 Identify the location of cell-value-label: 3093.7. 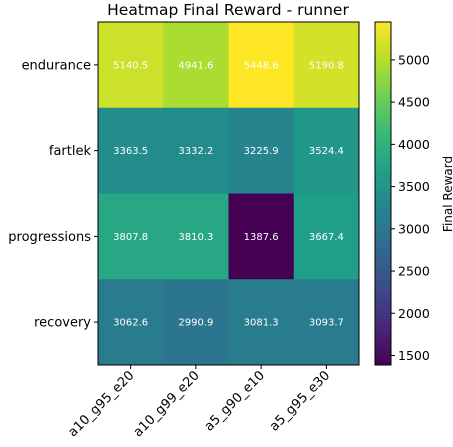
(326, 323).